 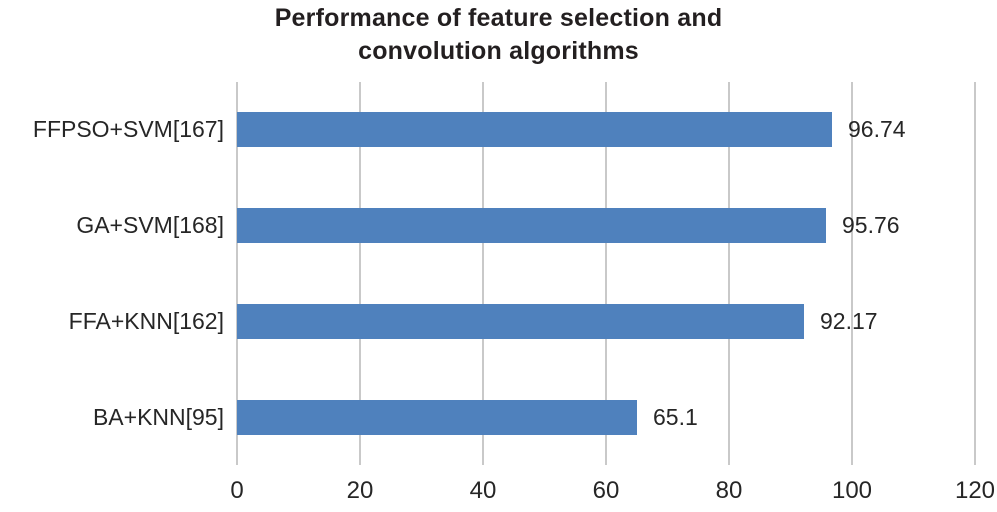 I want to click on value-label: 65.1, so click(x=675, y=417).